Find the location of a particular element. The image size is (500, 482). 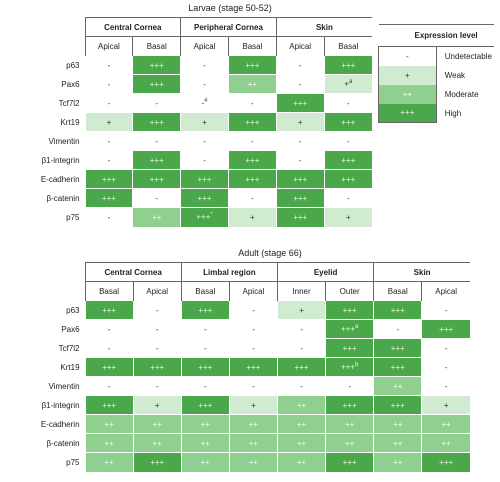

legend-label: High is located at coordinates (453, 113).